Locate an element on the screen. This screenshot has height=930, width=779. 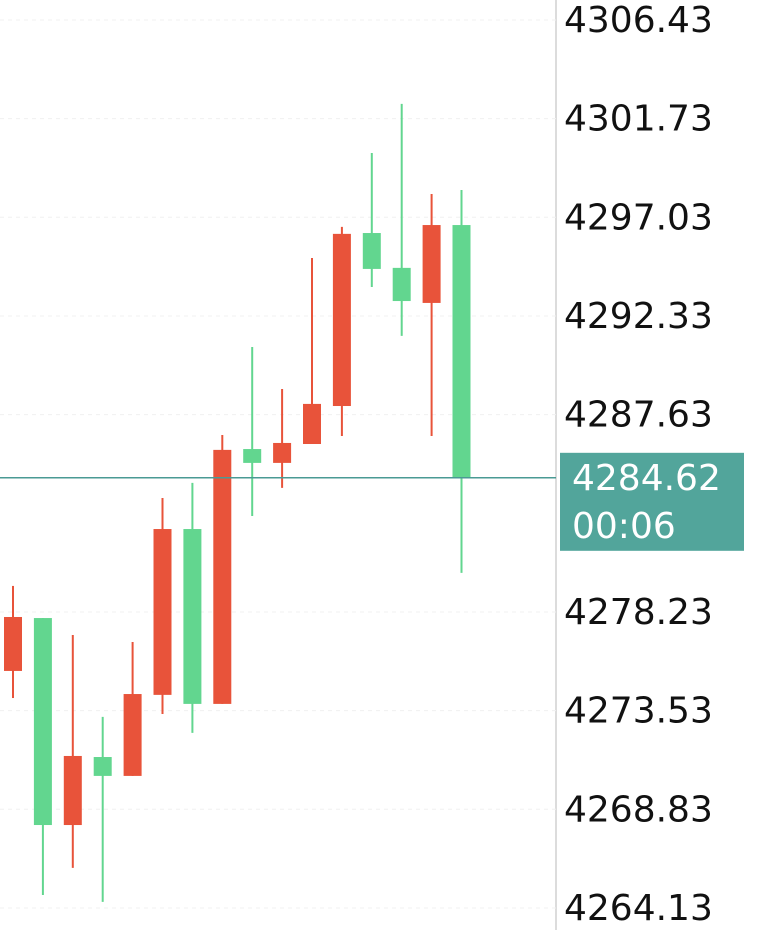
y-tick-label: 4273.53 is located at coordinates (638, 711).